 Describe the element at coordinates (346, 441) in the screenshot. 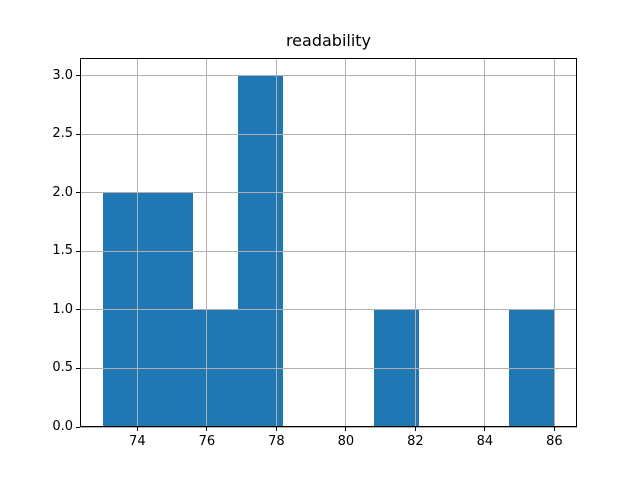

I see `x-tick-label: 80` at that location.